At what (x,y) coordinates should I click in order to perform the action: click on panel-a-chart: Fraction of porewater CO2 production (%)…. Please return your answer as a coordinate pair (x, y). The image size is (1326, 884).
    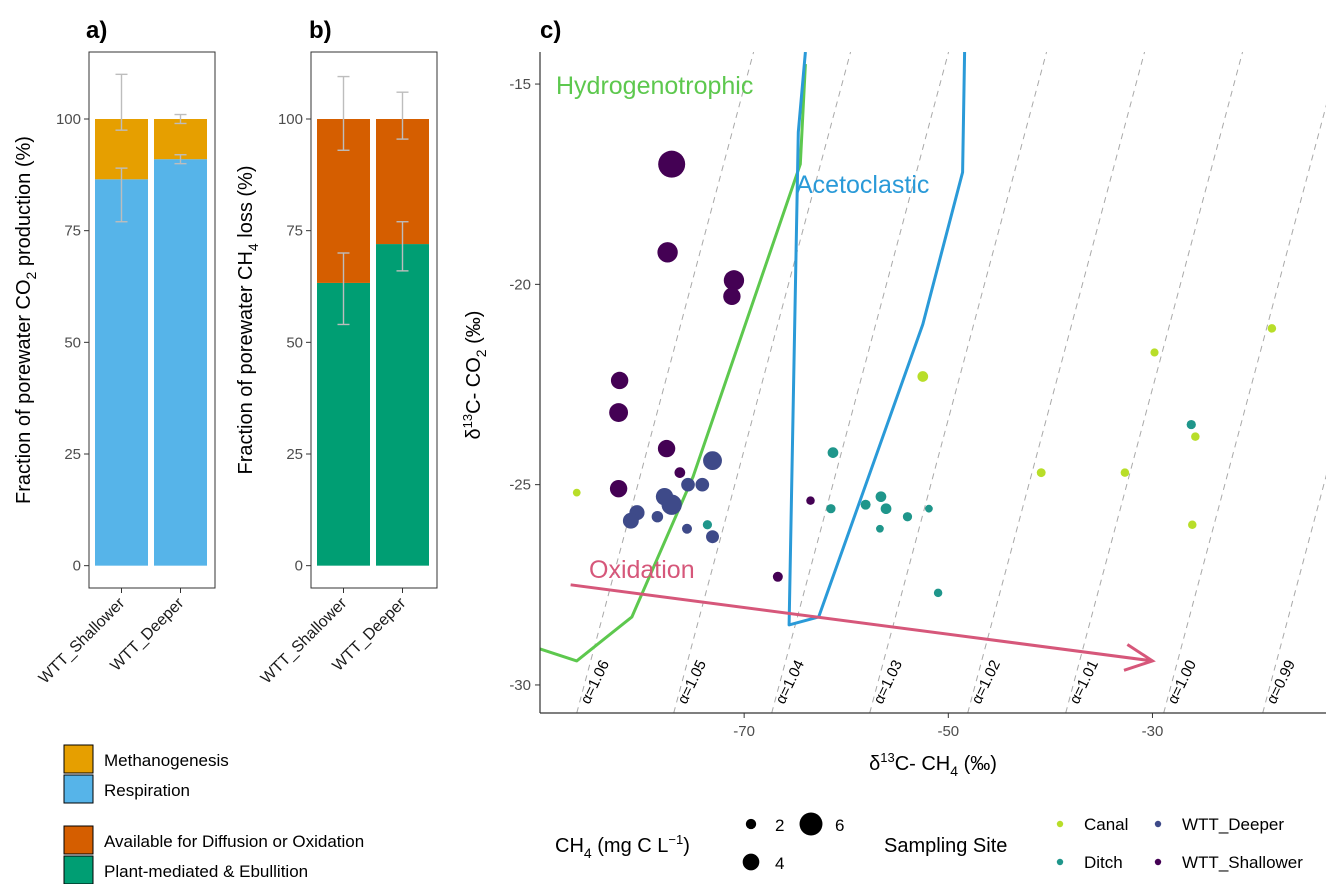
    Looking at the image, I should click on (114, 369).